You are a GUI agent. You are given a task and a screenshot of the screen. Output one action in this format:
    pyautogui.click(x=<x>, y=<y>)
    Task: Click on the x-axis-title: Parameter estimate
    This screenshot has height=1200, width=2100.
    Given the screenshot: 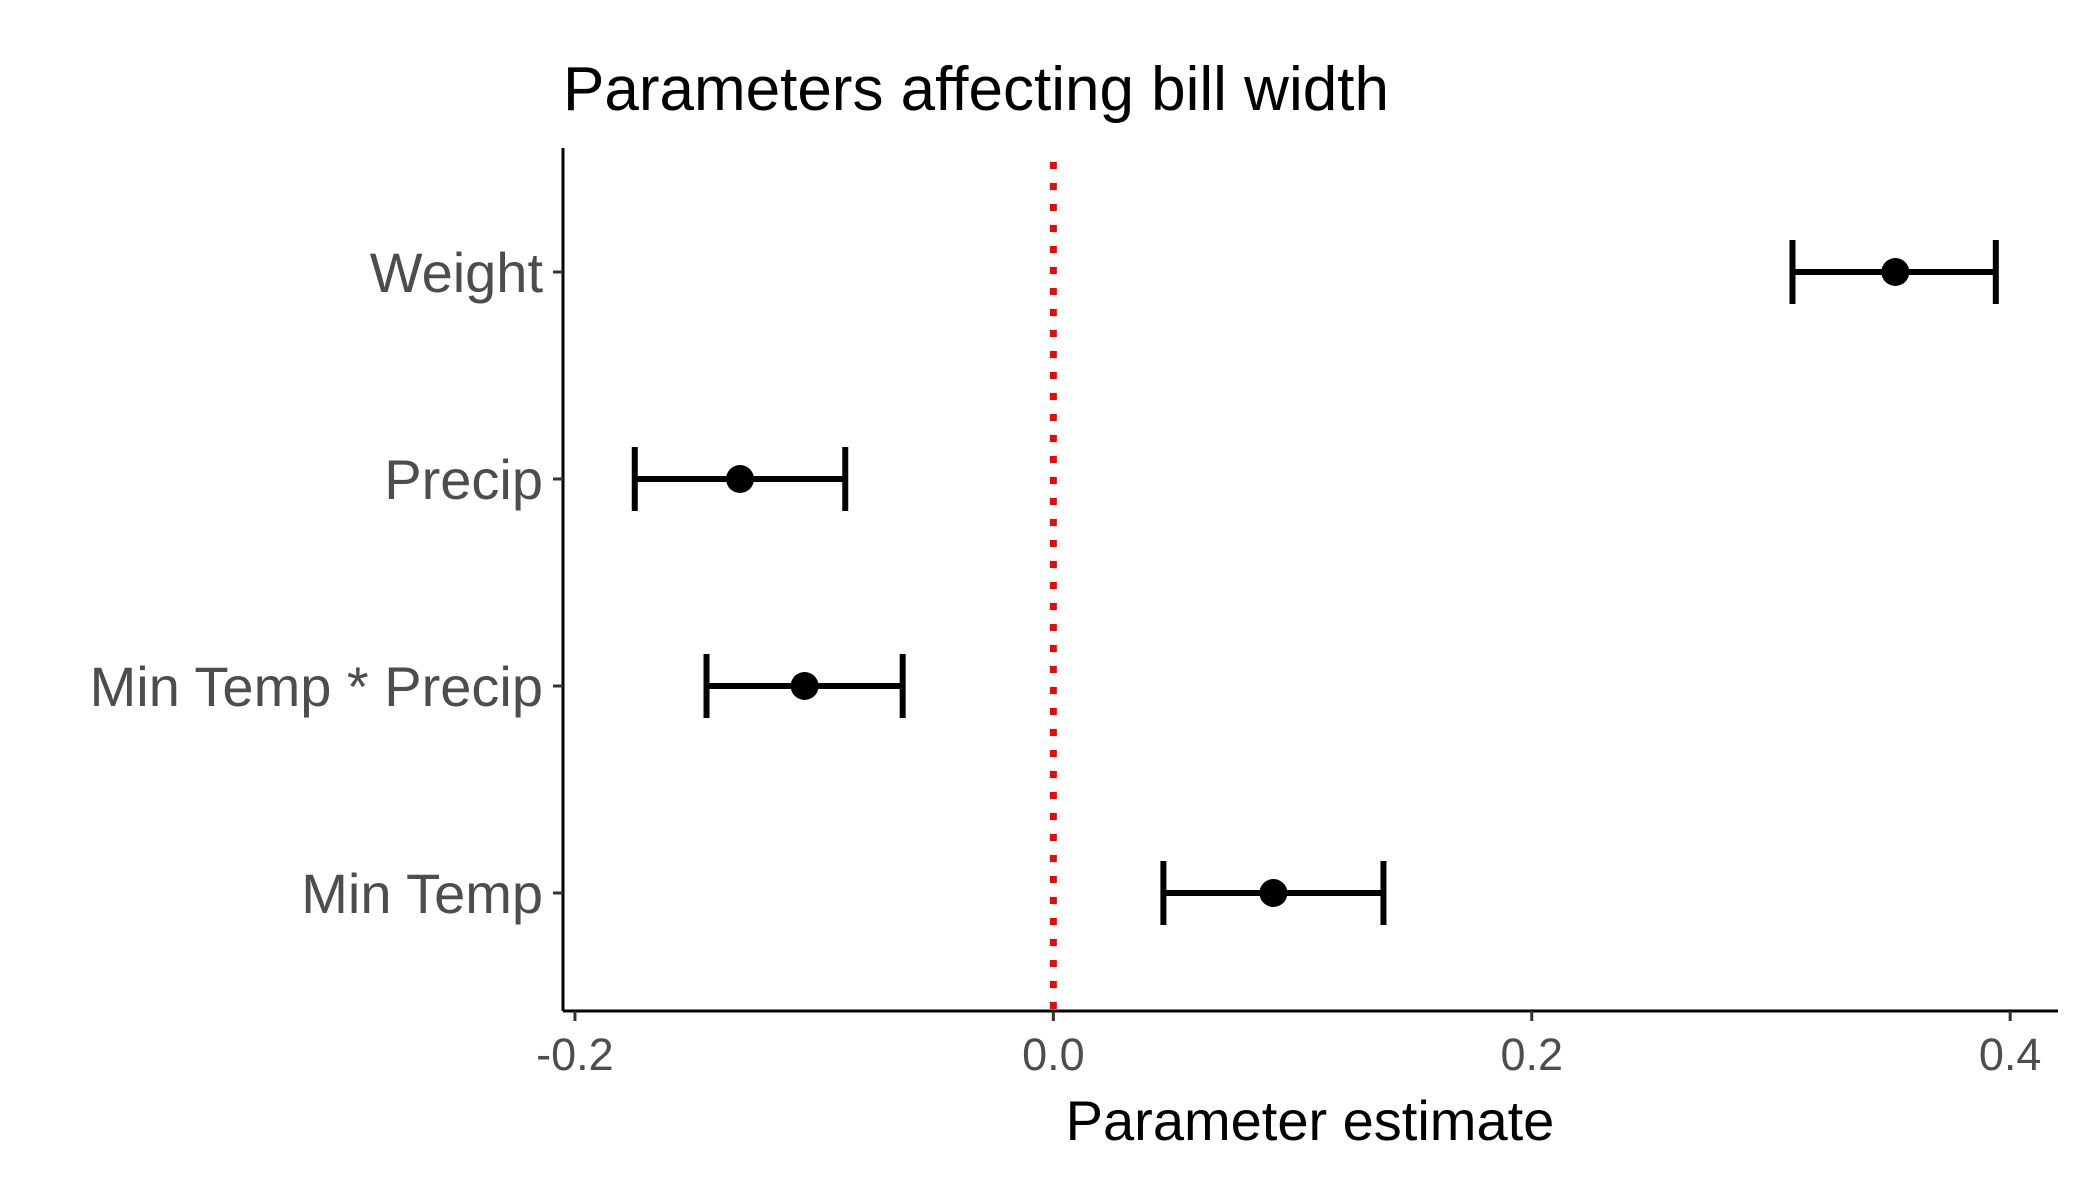 What is the action you would take?
    pyautogui.click(x=1310, y=1120)
    